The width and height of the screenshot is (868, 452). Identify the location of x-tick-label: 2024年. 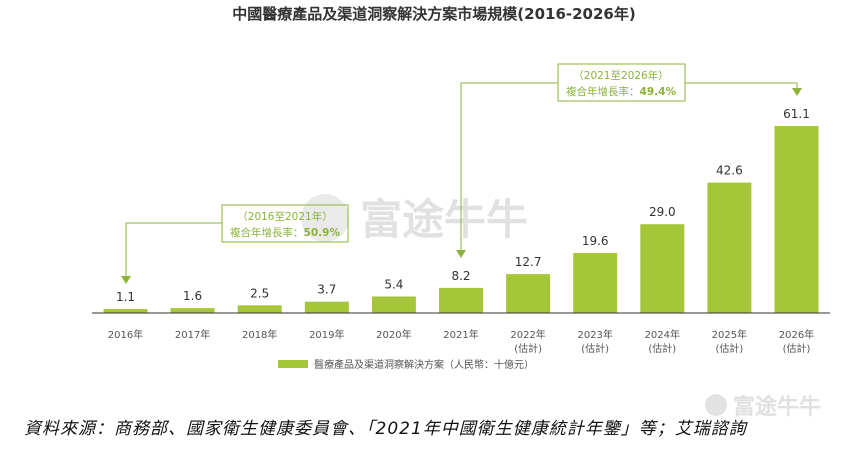
(662, 334).